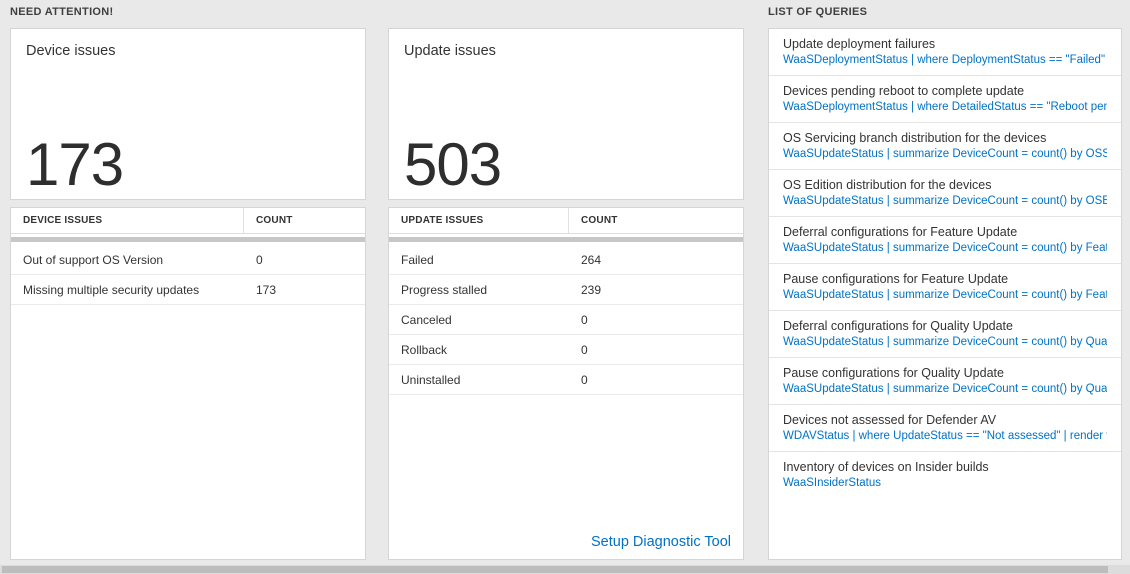 Image resolution: width=1130 pixels, height=574 pixels. I want to click on update-issues-tile: Update issues 503, so click(566, 114).